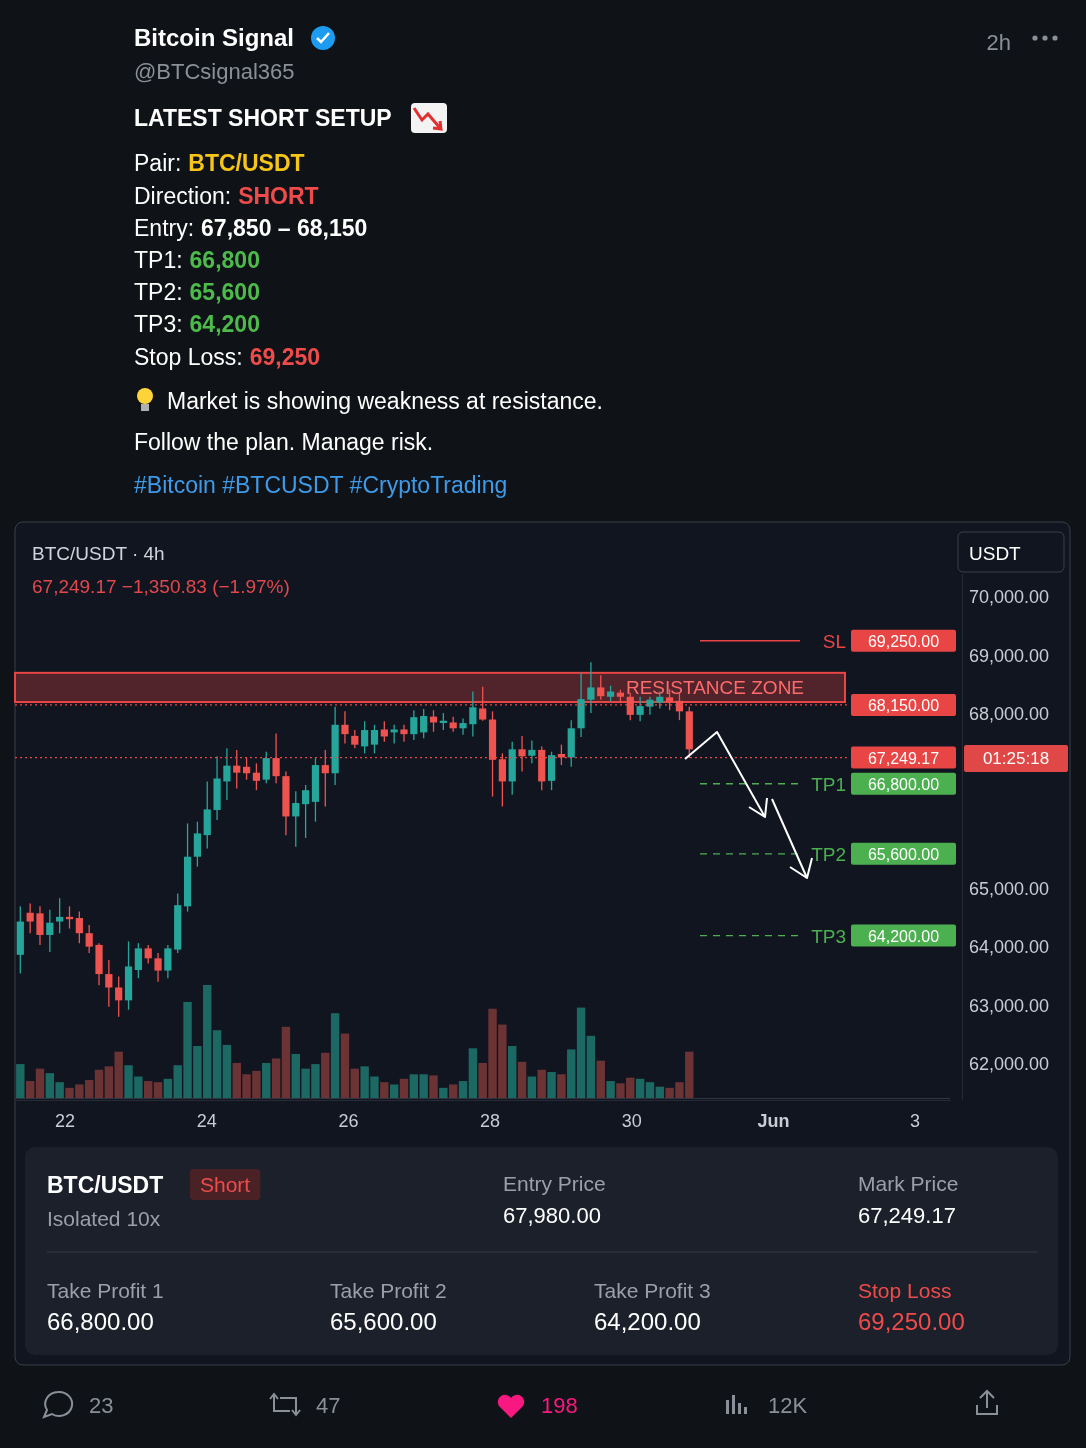 Image resolution: width=1086 pixels, height=1448 pixels. What do you see at coordinates (224, 324) in the screenshot?
I see `text: 64,200` at bounding box center [224, 324].